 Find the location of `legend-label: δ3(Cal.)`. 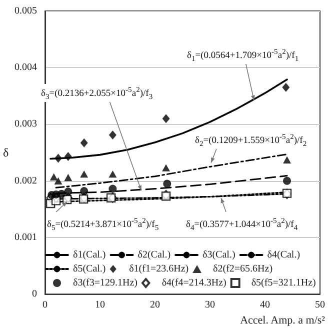

legend-label: δ3(Cal.) is located at coordinates (219, 255).